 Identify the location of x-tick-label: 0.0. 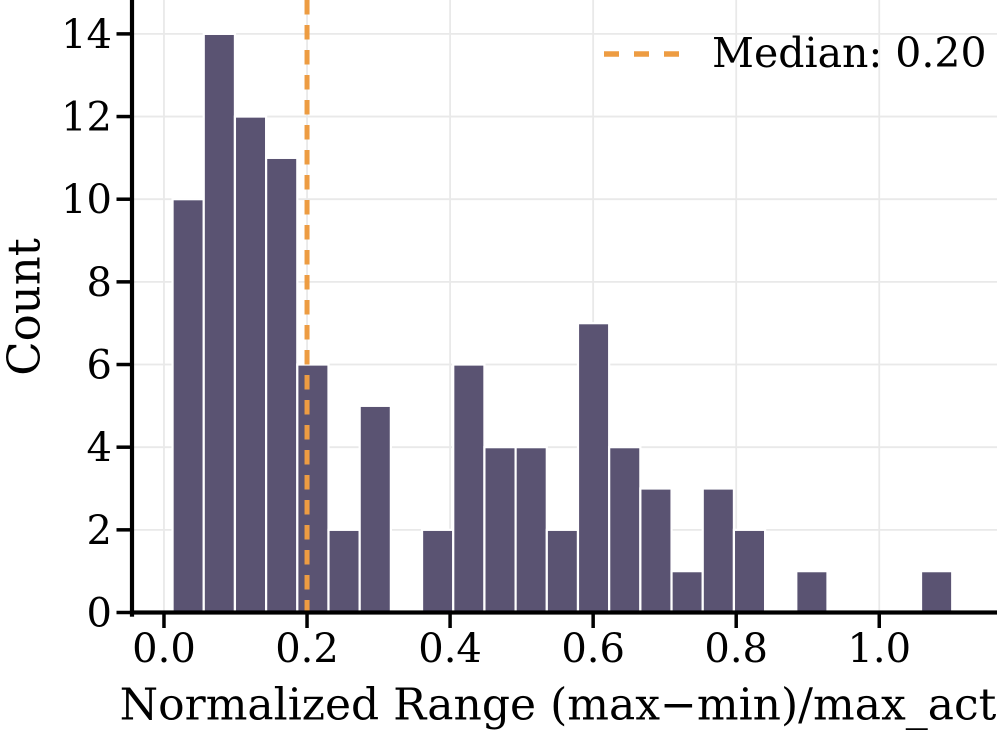
(164, 649).